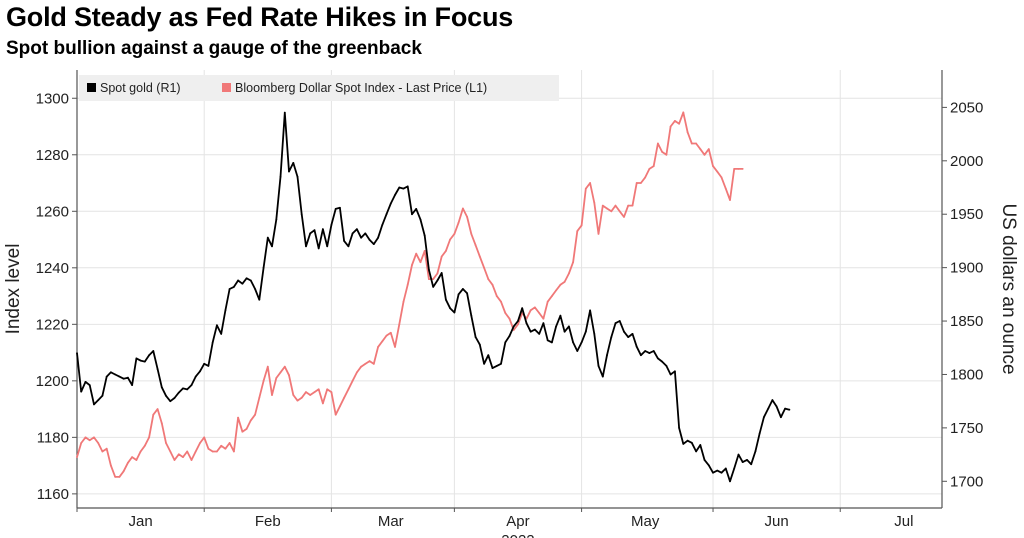 This screenshot has width=1024, height=538. What do you see at coordinates (140, 88) in the screenshot?
I see `legend-label: Spot gold (R1)` at bounding box center [140, 88].